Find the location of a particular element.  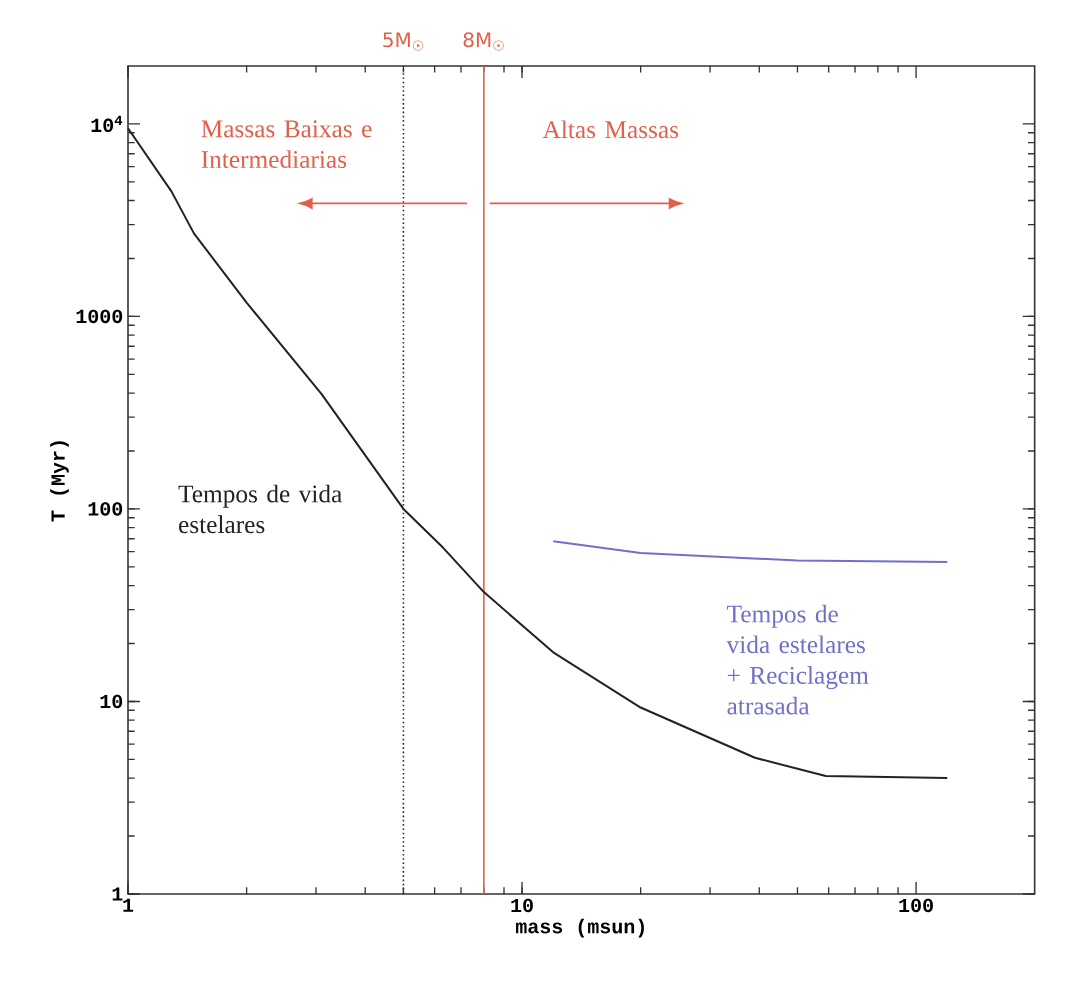

series-label: Tempos de vida estelares is located at coordinates (260, 509).